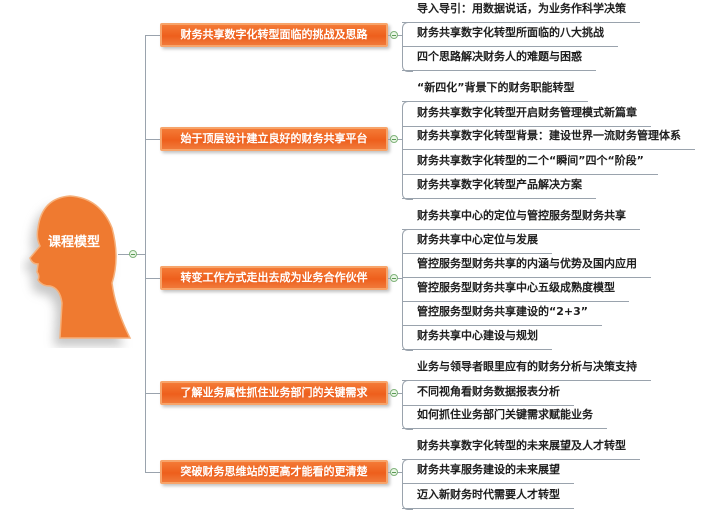 This screenshot has width=703, height=511. What do you see at coordinates (526, 266) in the screenshot?
I see `leaf-node: 管控服务型财务共享的内涵与优势及国内应用` at bounding box center [526, 266].